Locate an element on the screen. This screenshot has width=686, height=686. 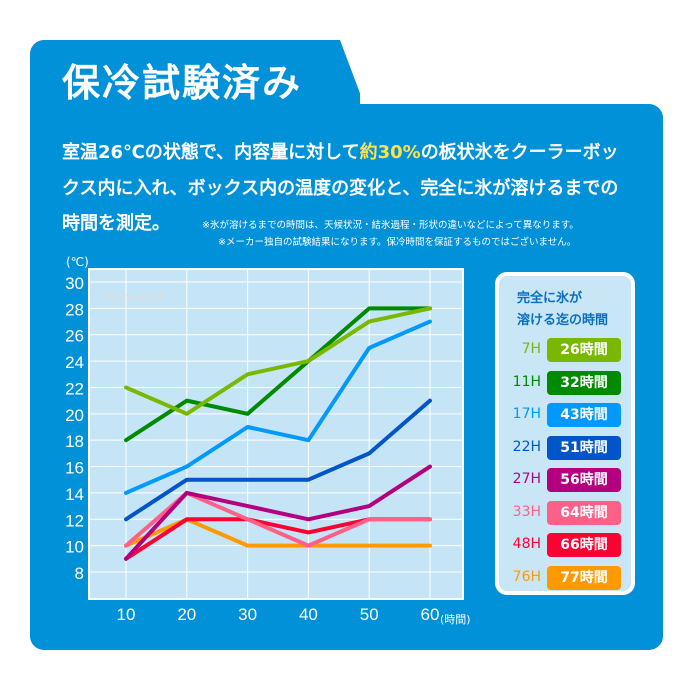
watermark: ©Livewell is located at coordinates (134, 296).